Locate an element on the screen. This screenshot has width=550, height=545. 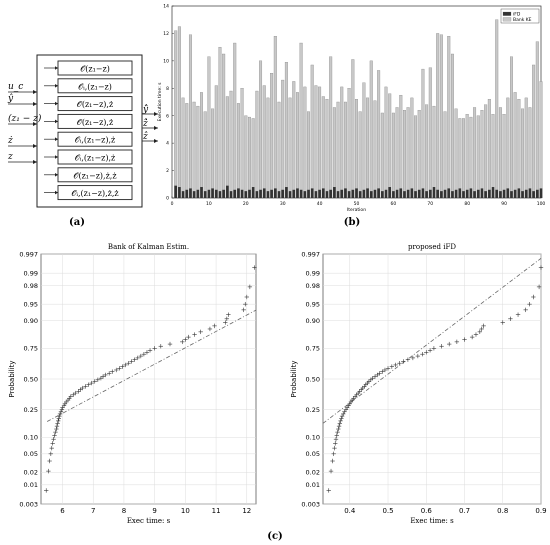
legend-swatch is located at coordinates (507, 13).